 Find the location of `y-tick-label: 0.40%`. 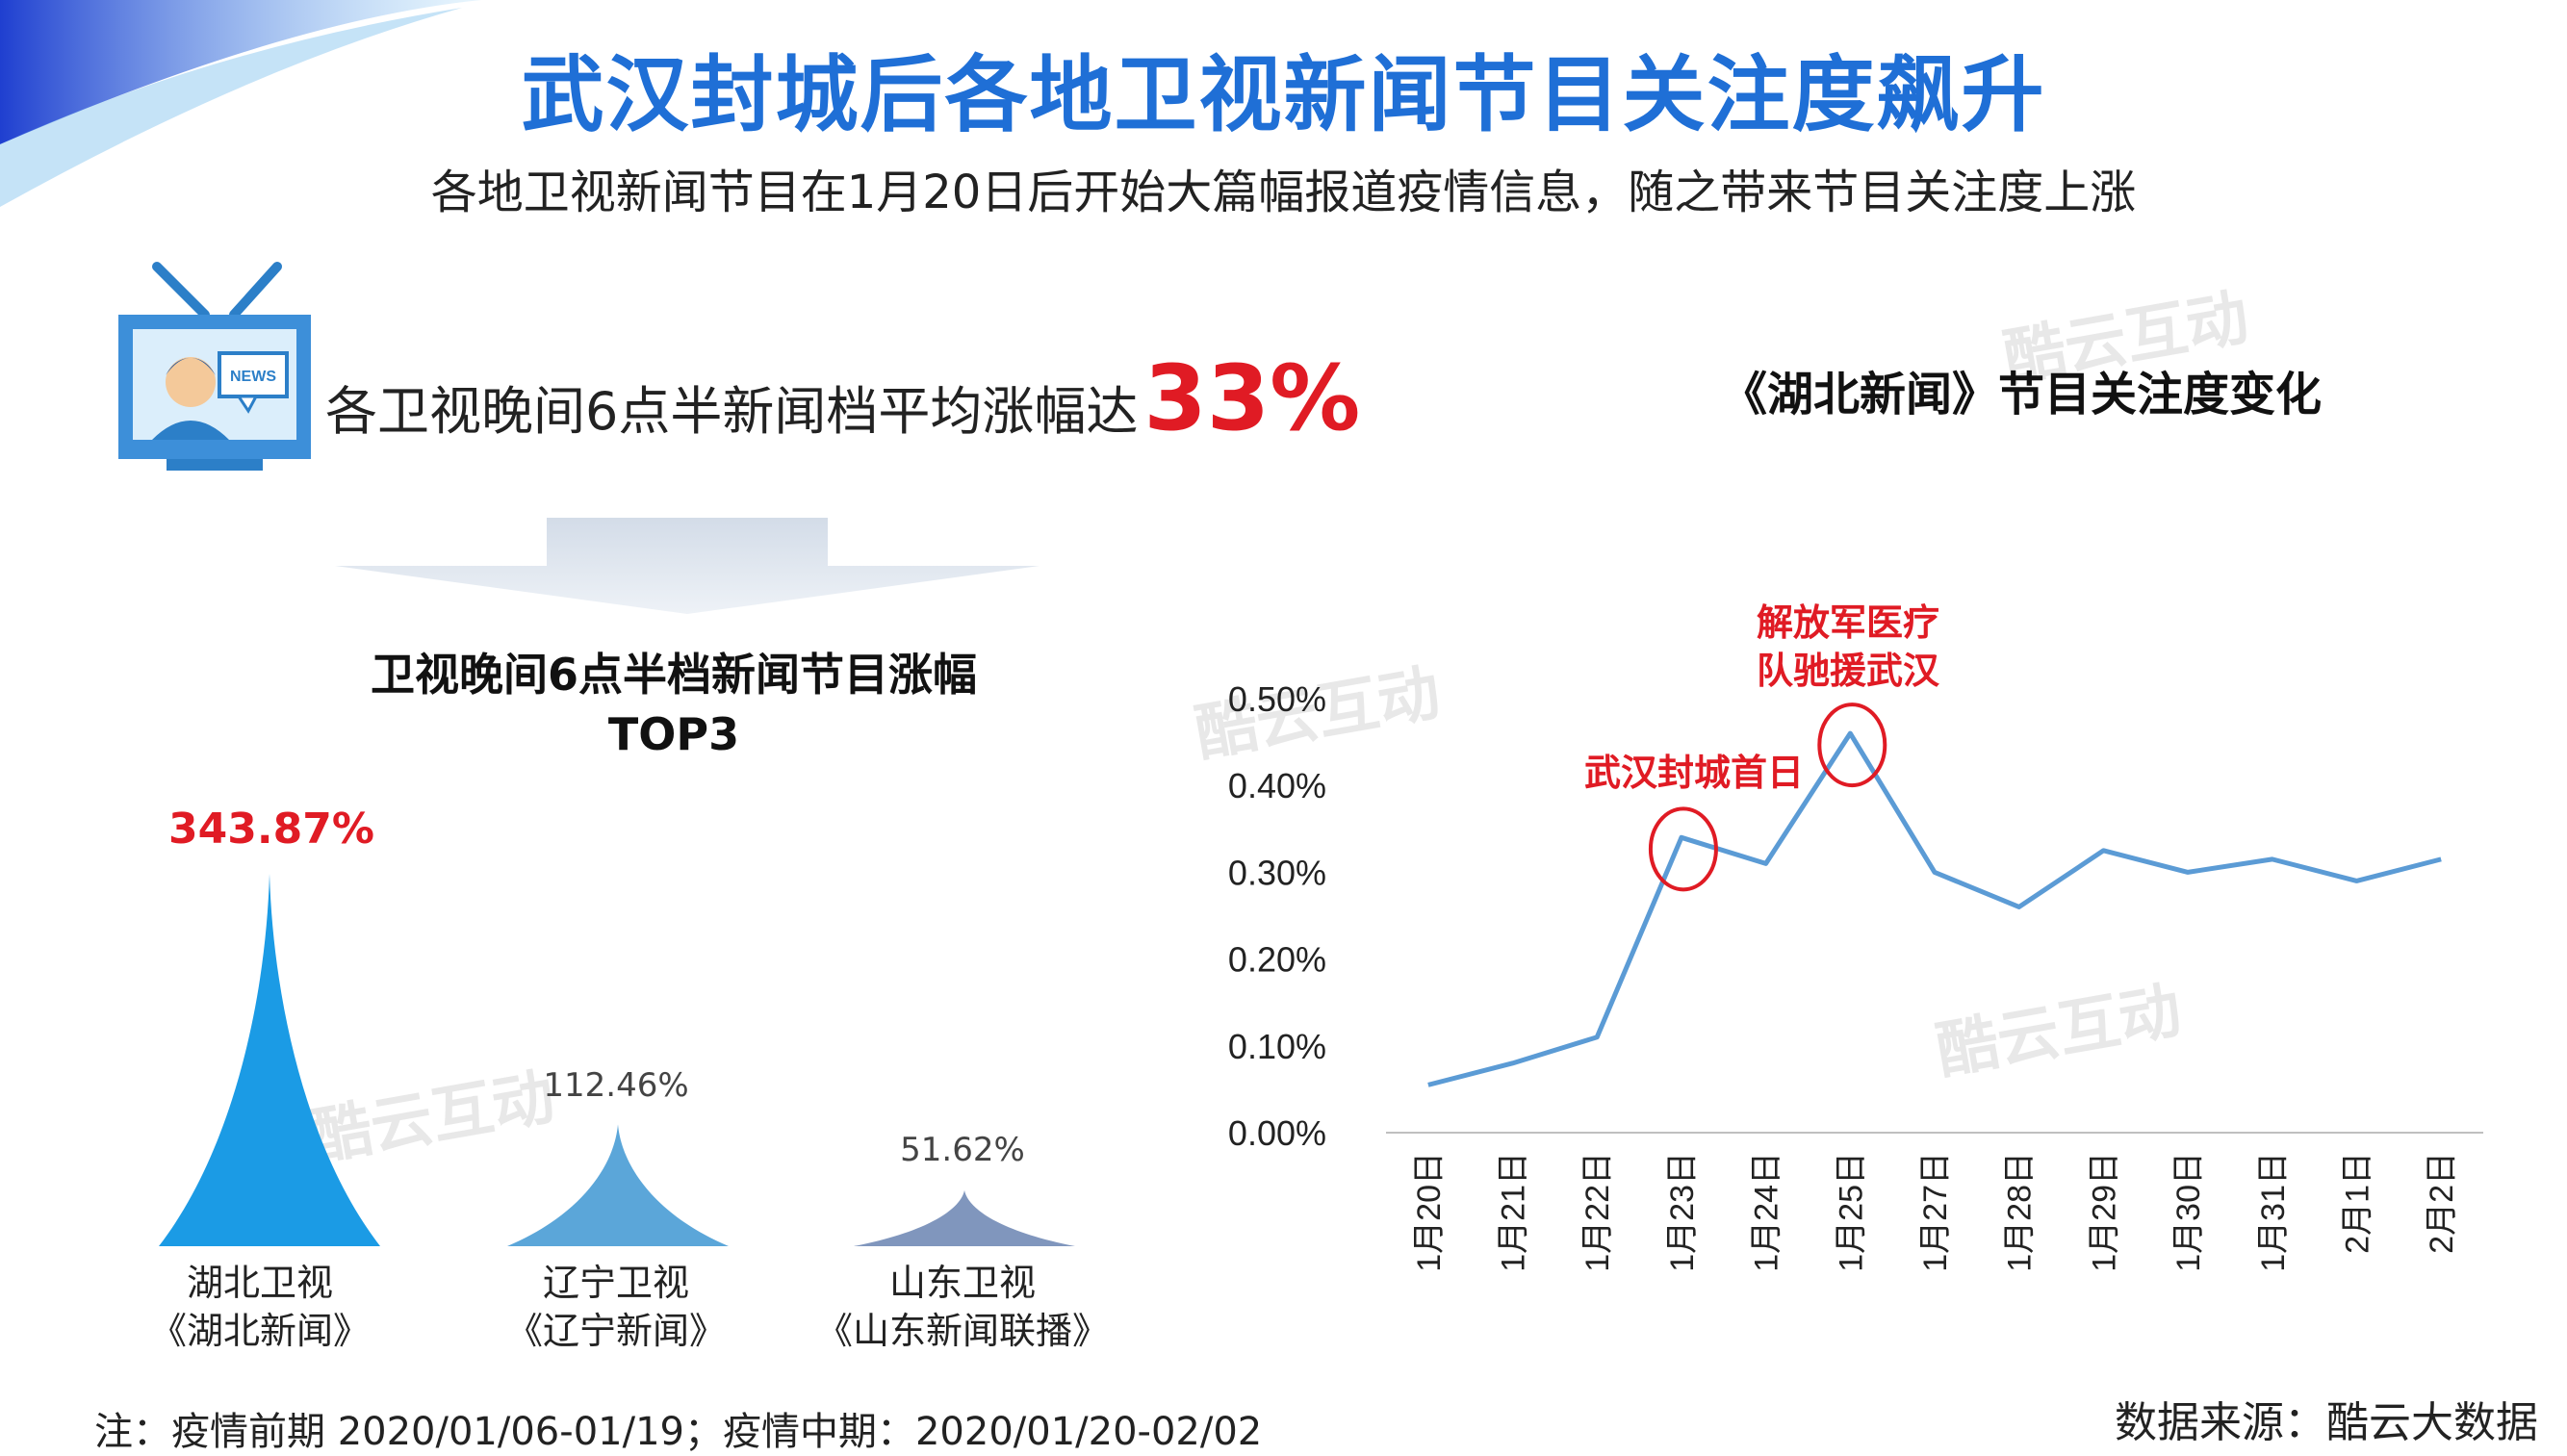

y-tick-label: 0.40% is located at coordinates (1277, 786).